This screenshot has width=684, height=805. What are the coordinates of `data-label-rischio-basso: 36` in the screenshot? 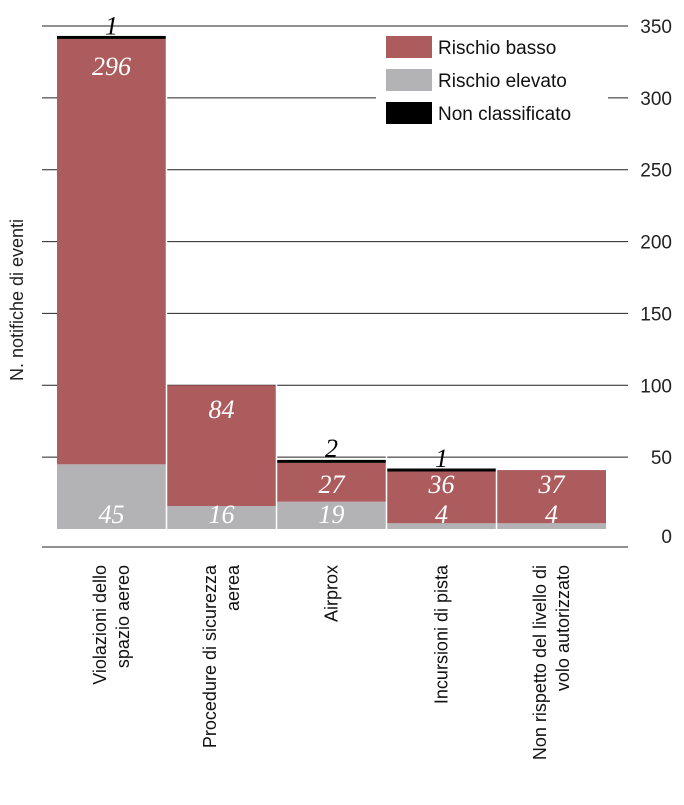 It's located at (441, 484).